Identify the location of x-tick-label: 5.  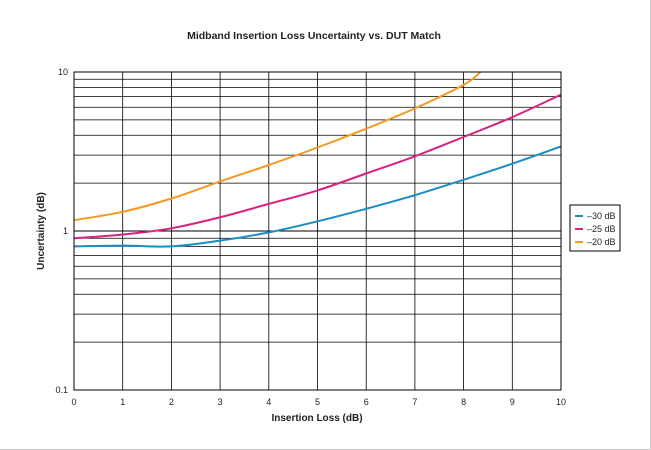
(317, 402).